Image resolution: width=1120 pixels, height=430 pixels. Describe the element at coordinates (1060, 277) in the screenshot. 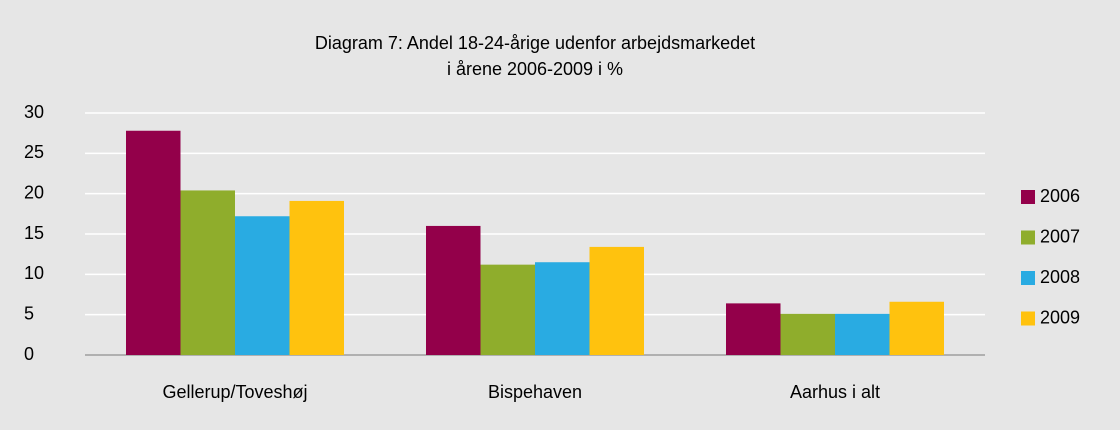

I see `legend-label: 2008` at that location.